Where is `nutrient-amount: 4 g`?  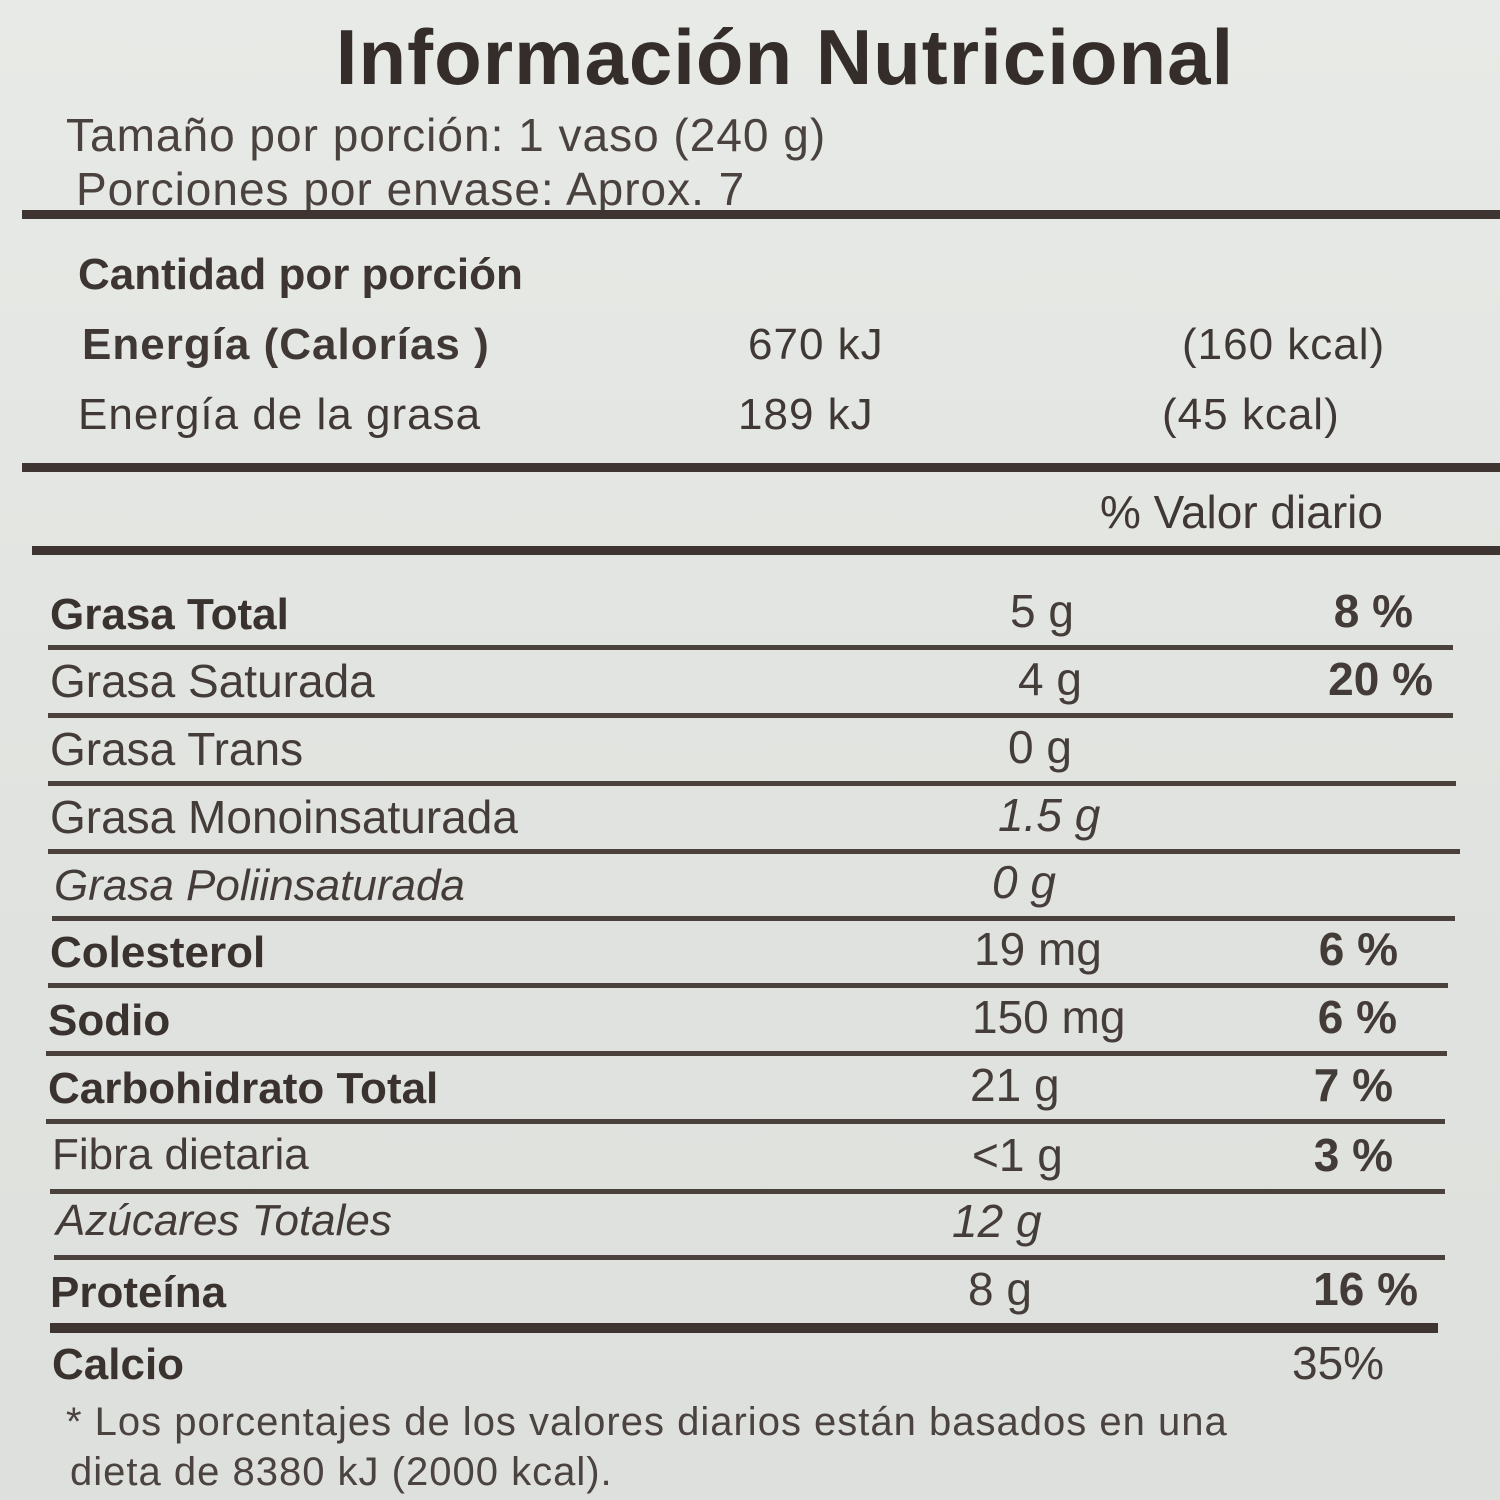 nutrient-amount: 4 g is located at coordinates (1050, 679).